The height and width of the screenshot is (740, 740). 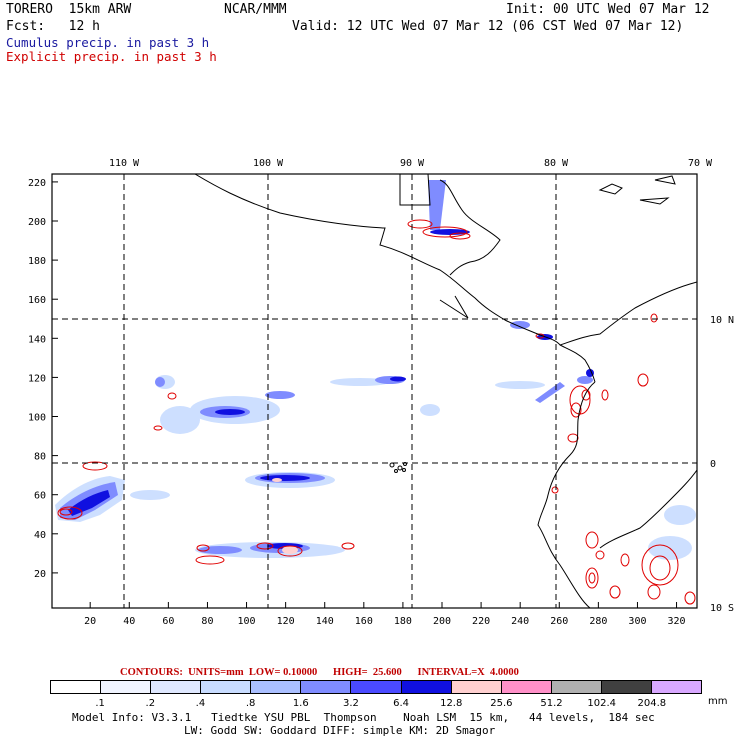 I want to click on y-tick-label: 220, so click(x=37, y=183).